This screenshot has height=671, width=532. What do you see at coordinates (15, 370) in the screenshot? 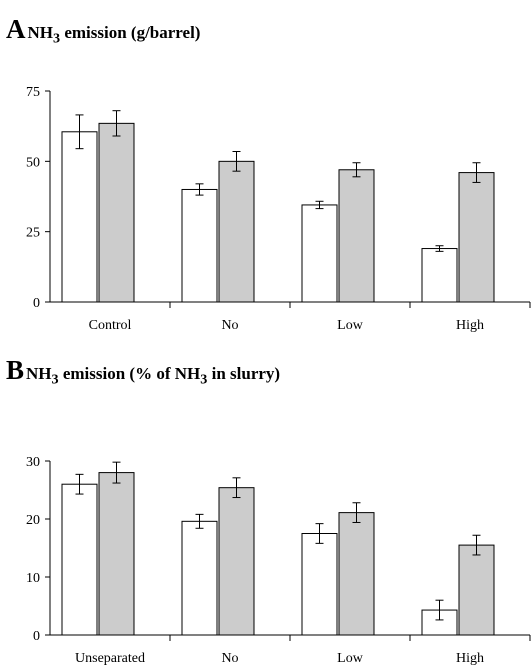
I see `panel-b-letter: B` at bounding box center [15, 370].